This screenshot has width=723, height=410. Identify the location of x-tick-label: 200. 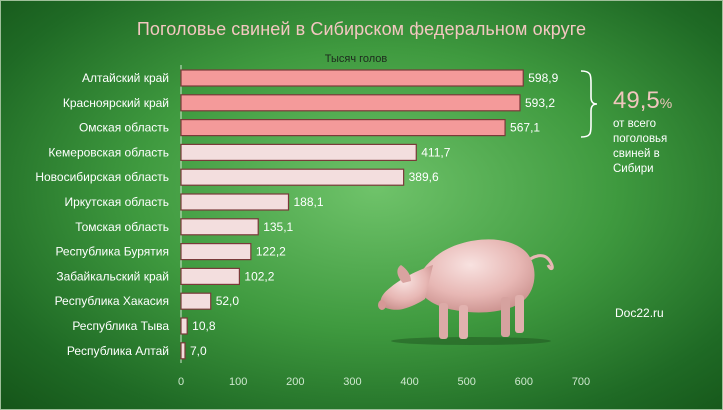
(295, 382).